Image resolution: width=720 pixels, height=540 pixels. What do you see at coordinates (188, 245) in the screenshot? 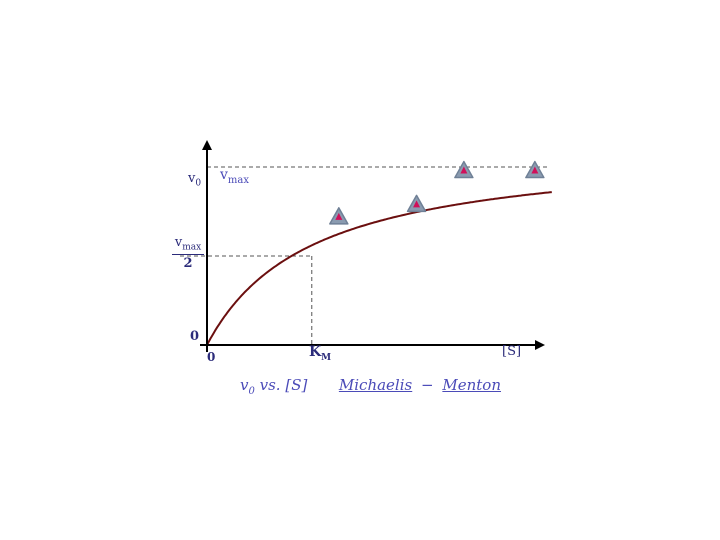
I see `half-vmax-numerator: vmax` at bounding box center [188, 245].